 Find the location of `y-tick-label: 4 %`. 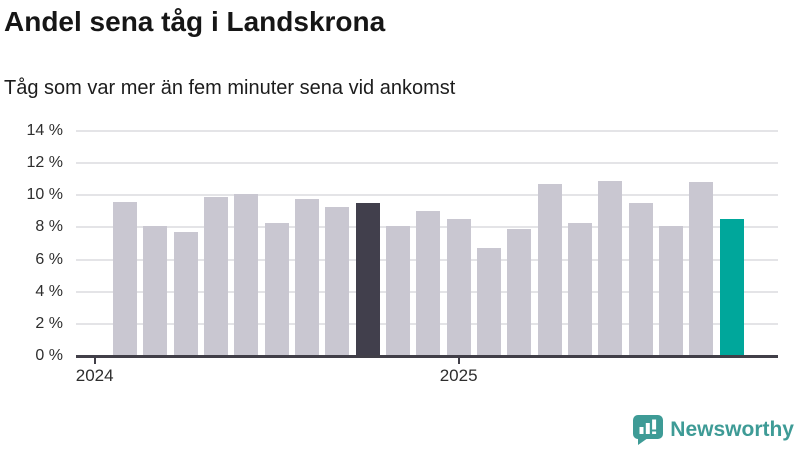

y-tick-label: 4 % is located at coordinates (49, 291).